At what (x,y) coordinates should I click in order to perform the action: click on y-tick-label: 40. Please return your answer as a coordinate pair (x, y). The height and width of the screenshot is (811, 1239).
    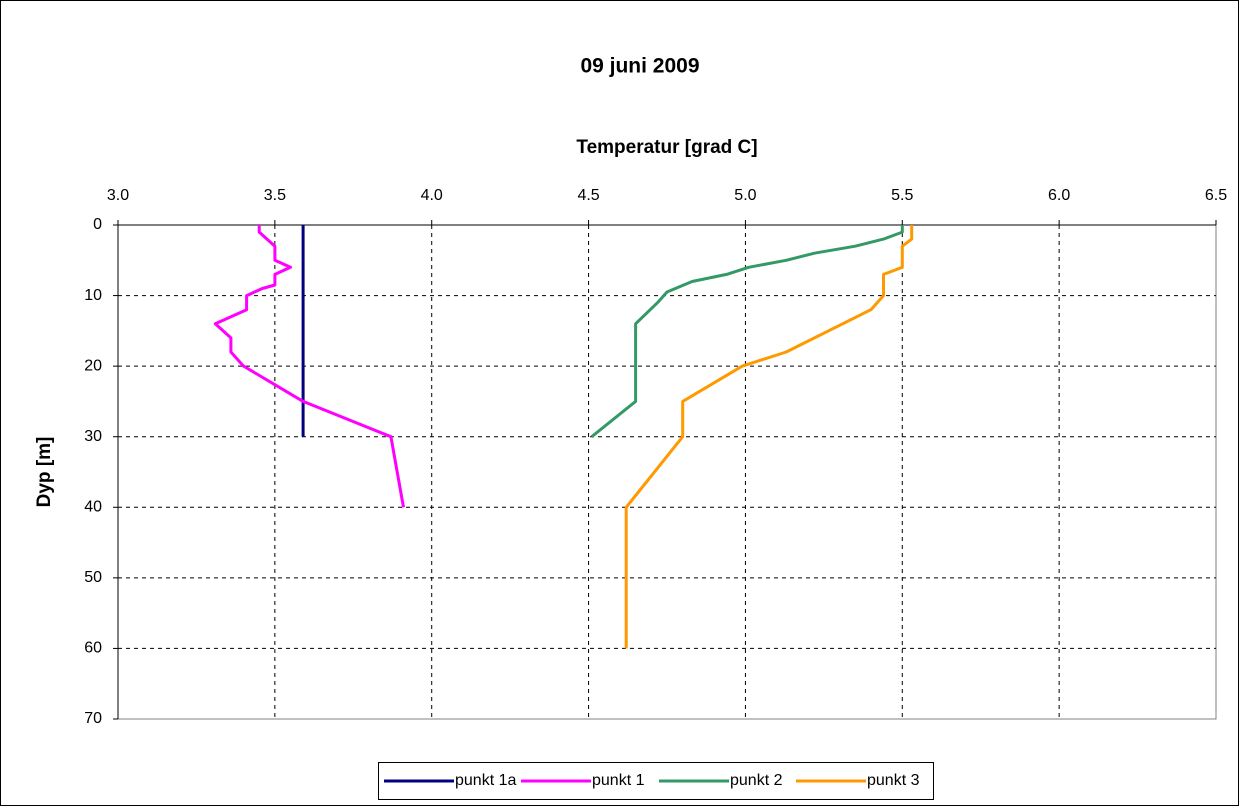
    Looking at the image, I should click on (93, 507).